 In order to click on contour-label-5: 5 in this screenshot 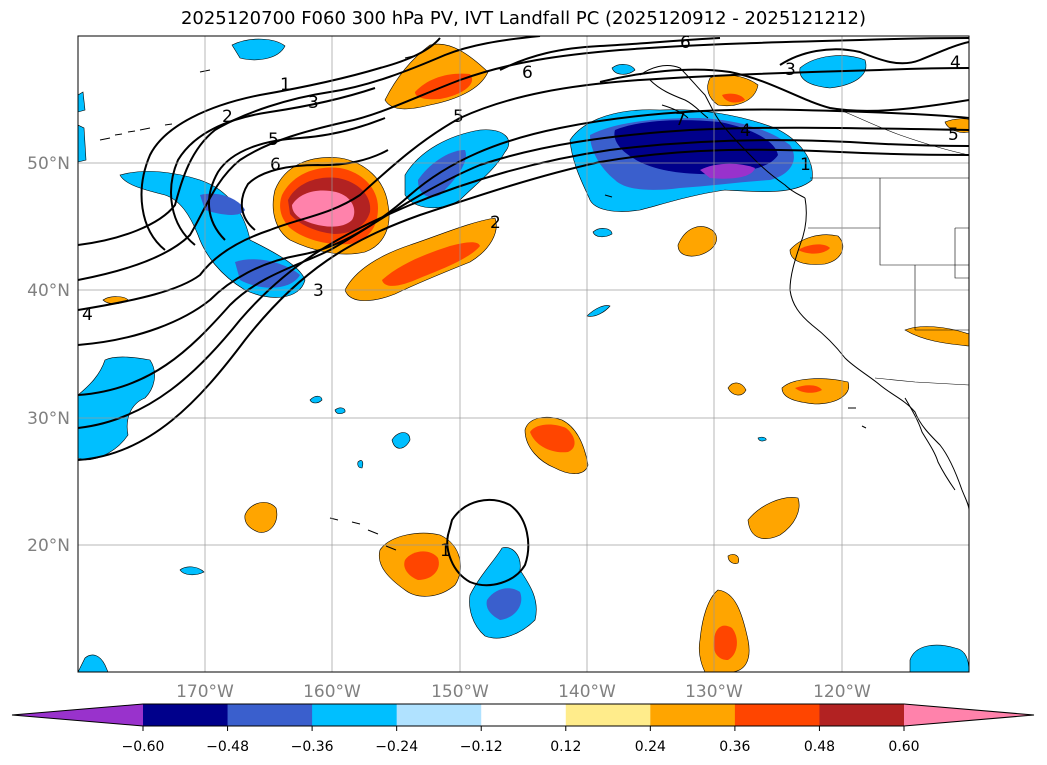, I will do `click(273, 140)`.